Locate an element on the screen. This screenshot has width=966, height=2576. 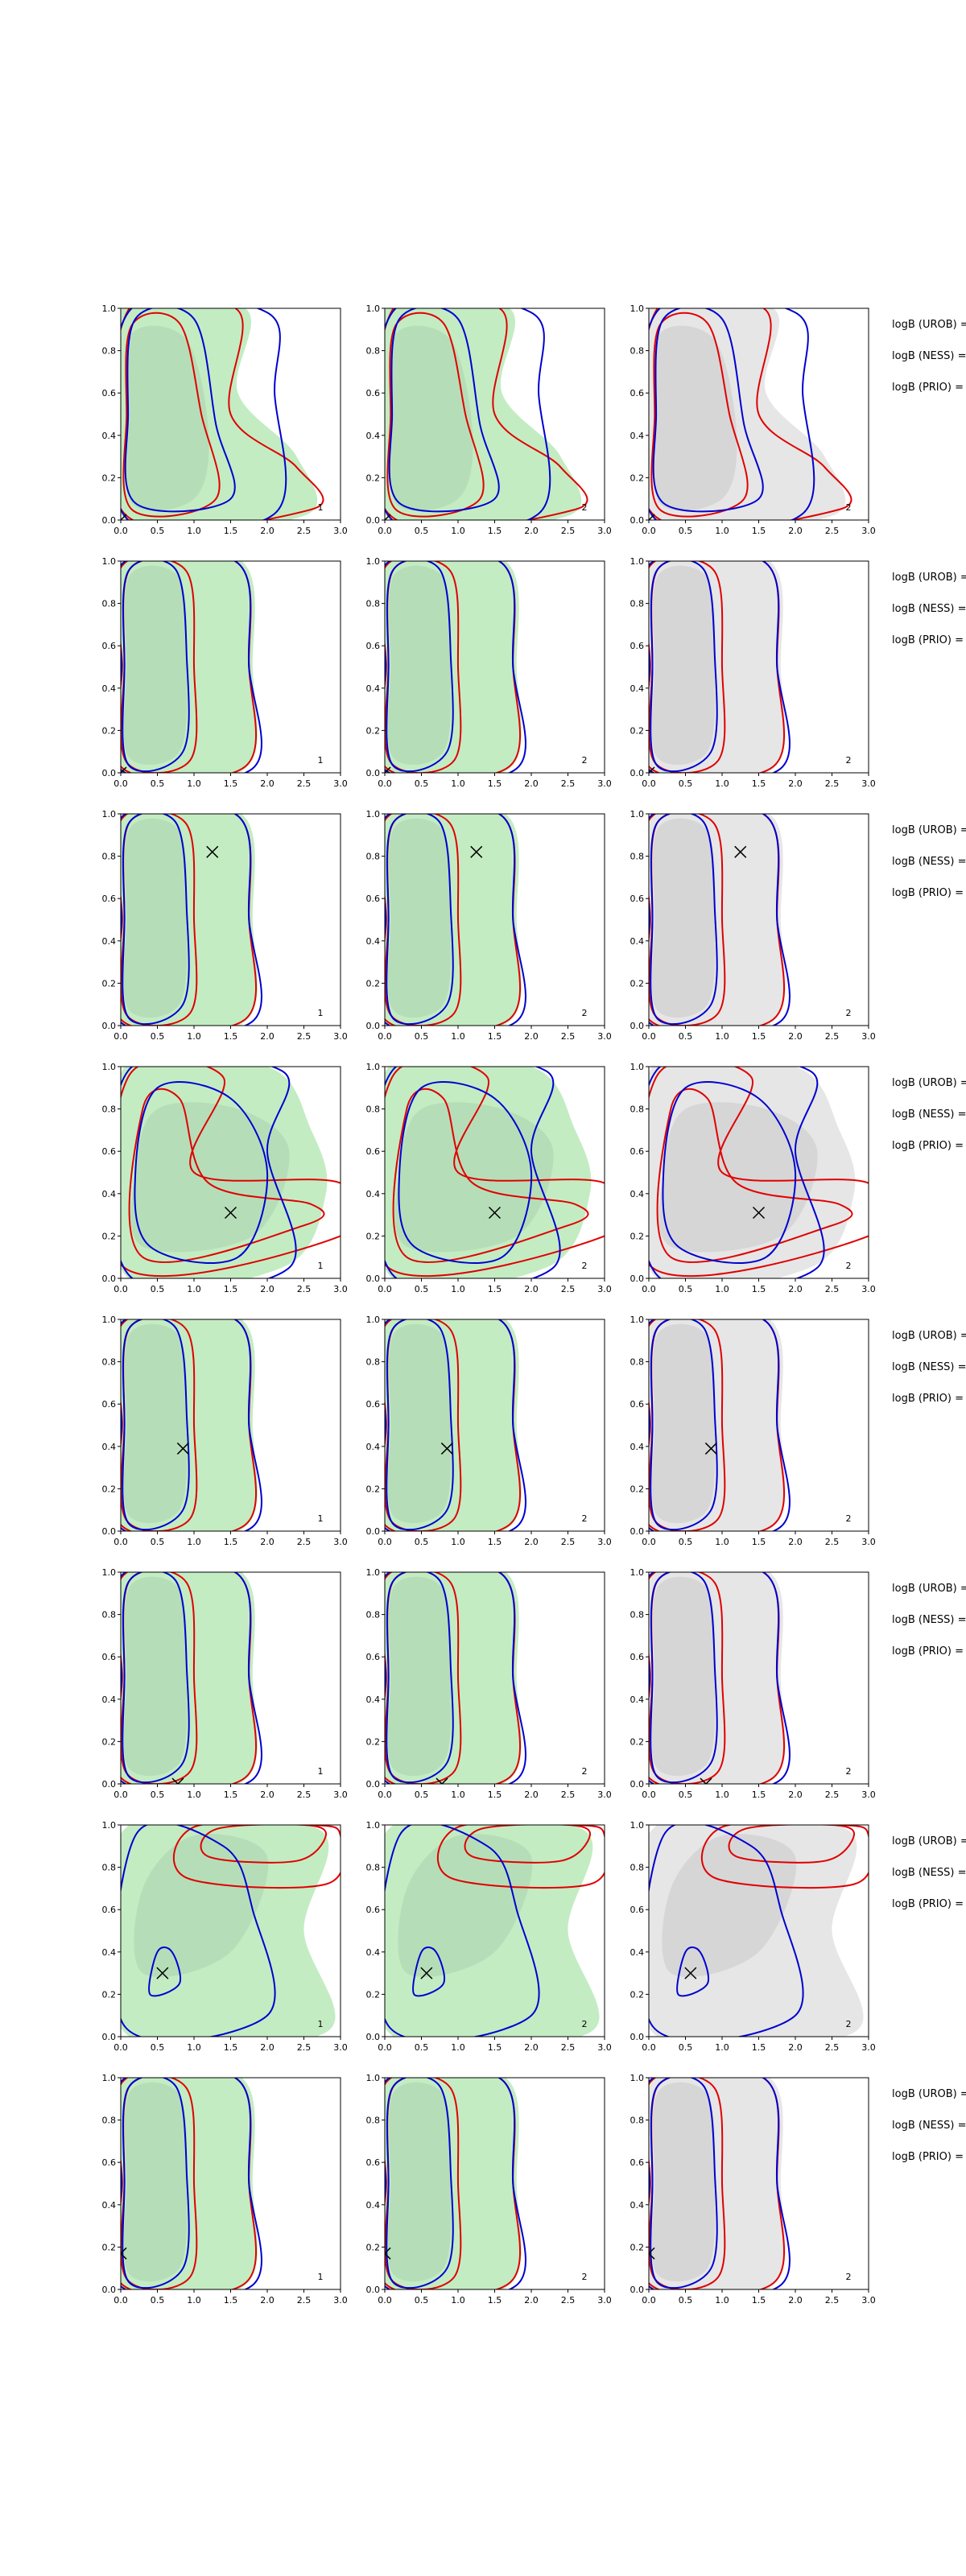
panel-r7-c2: 0.0 0.5 1.0 1.5 2.0 2.5 3.0 0.0 0.2 0.4 0.6 0.8 1.0 2 is located at coordinates (489, 1936).